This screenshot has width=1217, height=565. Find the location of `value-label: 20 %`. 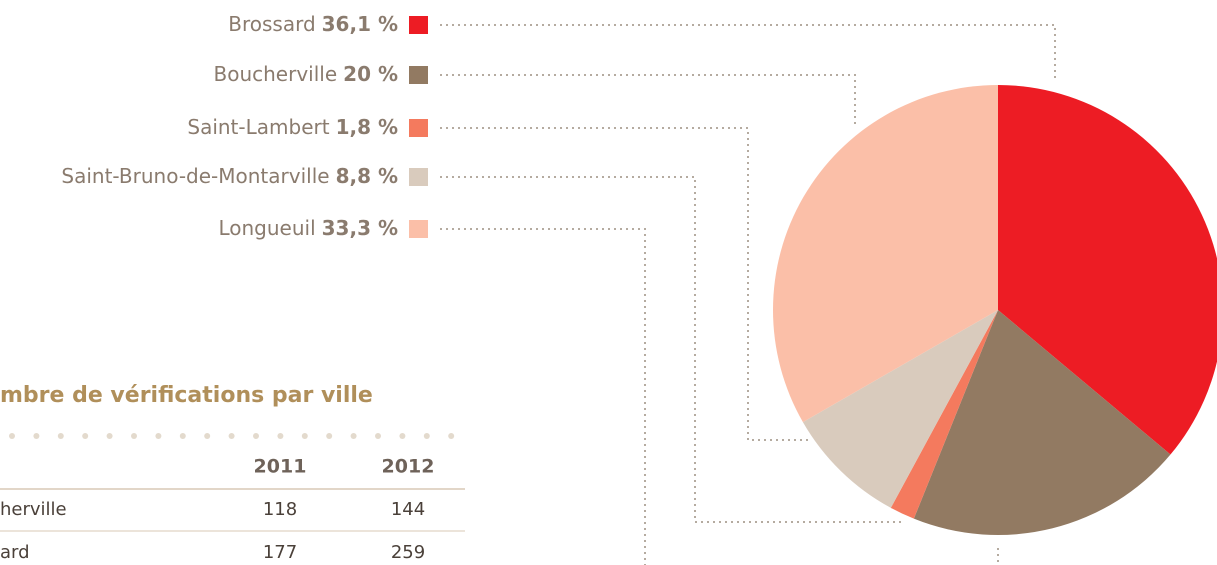

value-label: 20 % is located at coordinates (370, 74).